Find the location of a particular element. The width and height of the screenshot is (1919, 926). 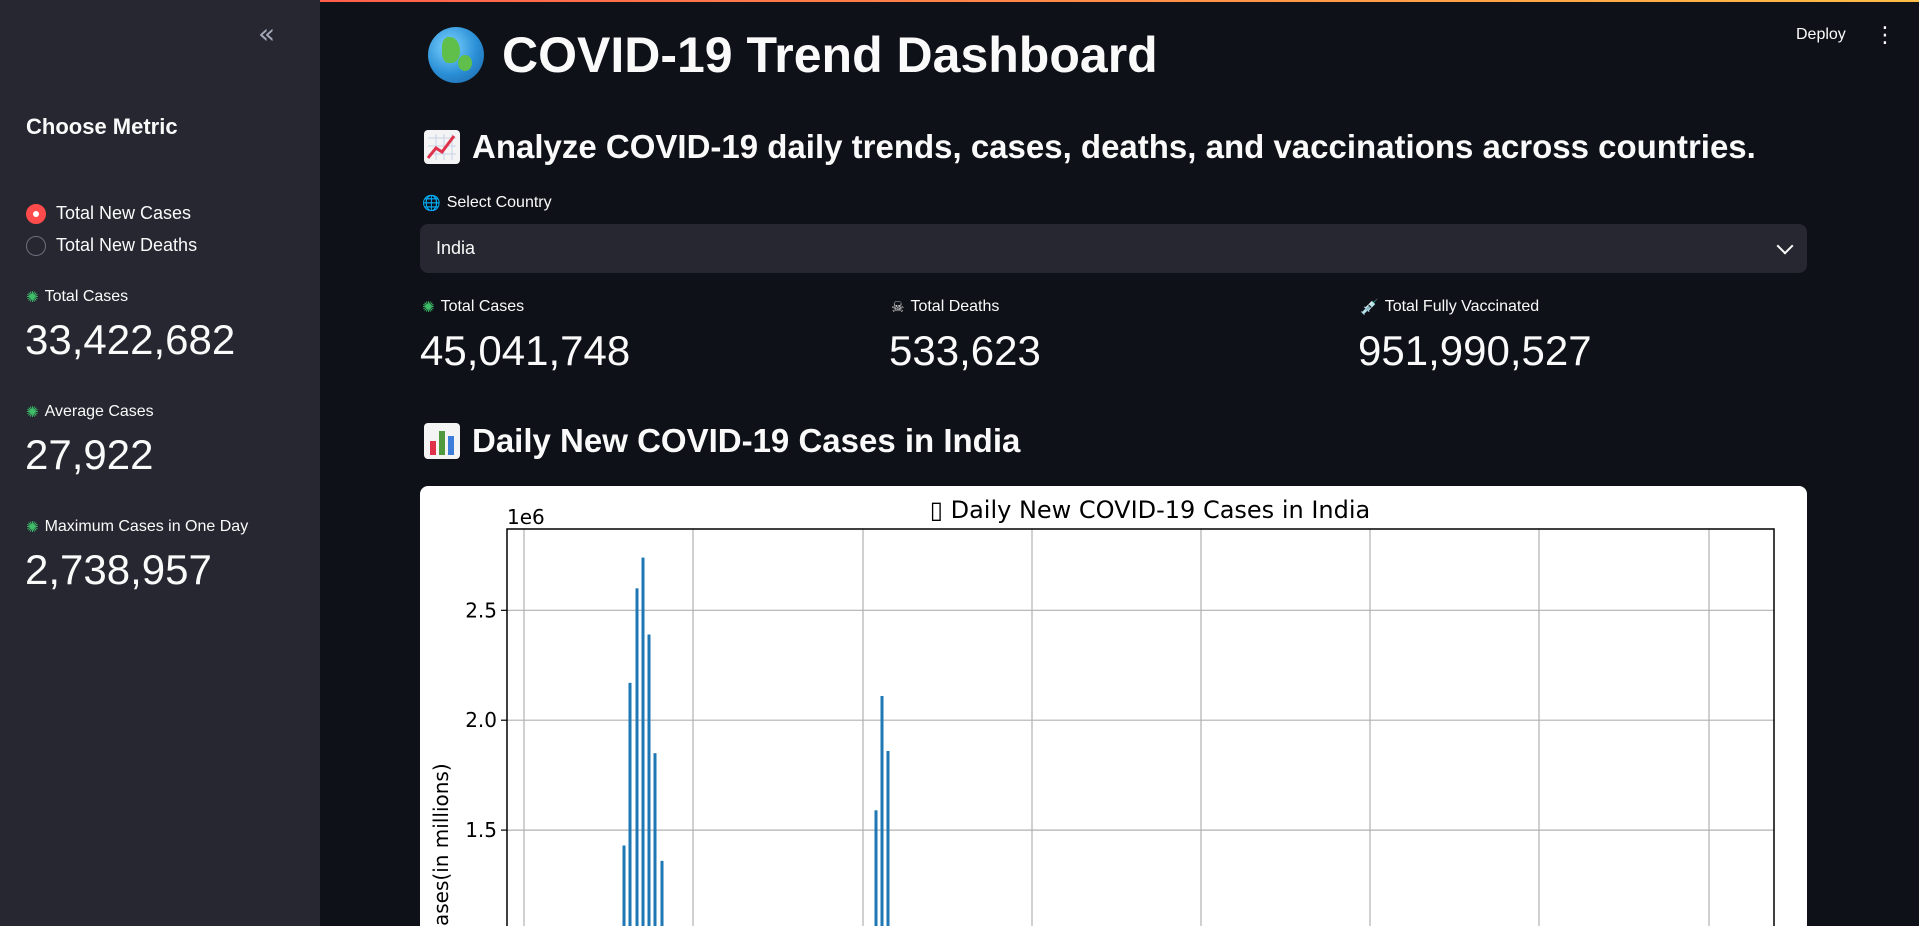

country-select: India is located at coordinates (1113, 248).